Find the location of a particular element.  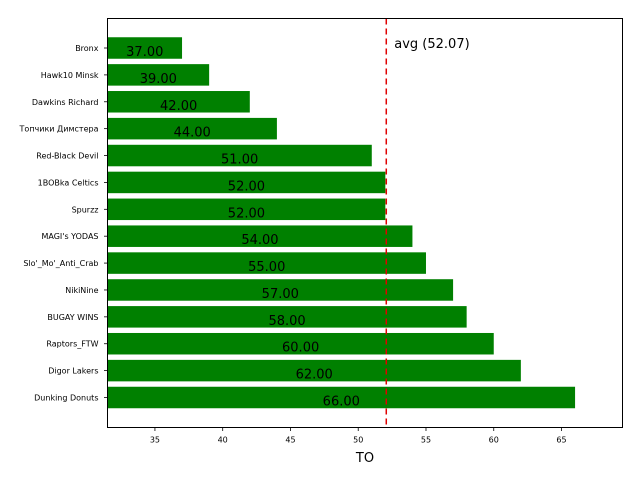

x-axis-ticks: 35 40 45 50 55 60 65 is located at coordinates (358, 436).